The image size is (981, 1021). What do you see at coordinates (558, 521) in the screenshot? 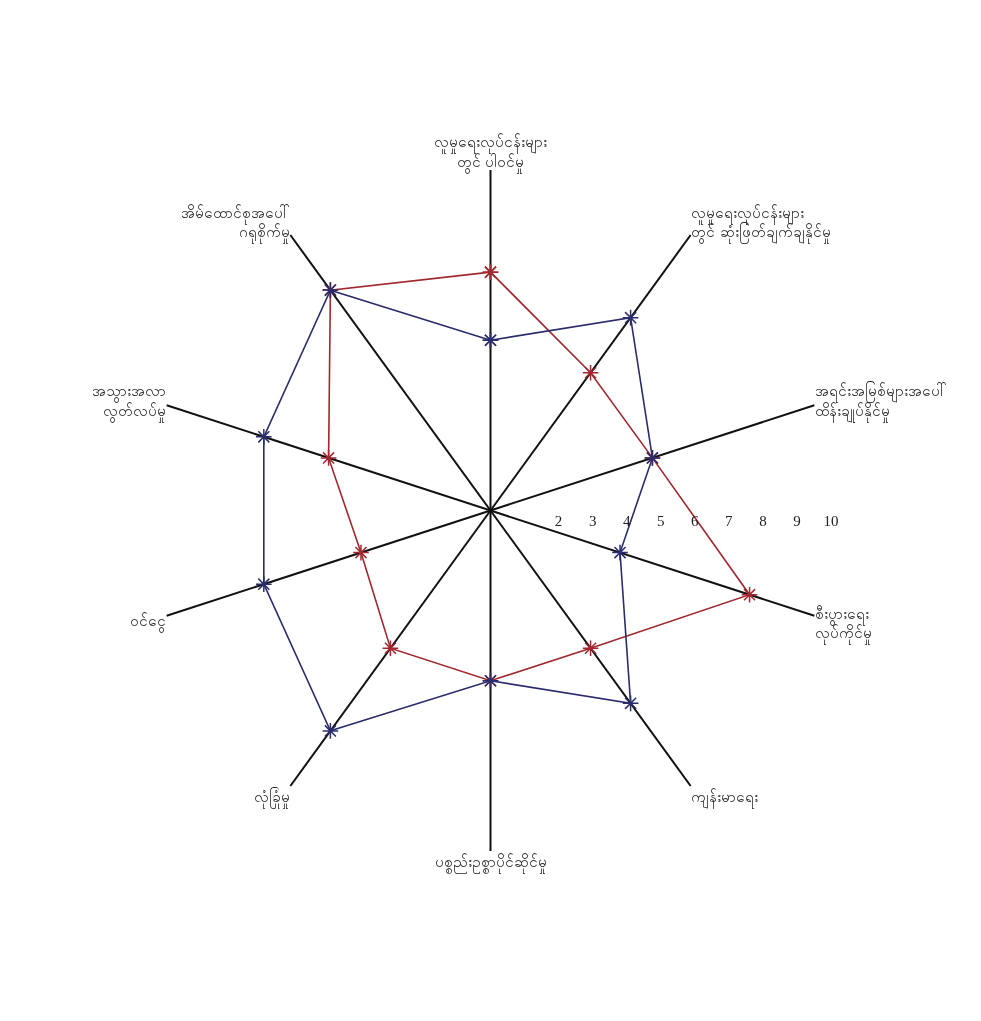
I see `y-tick-label: 2` at bounding box center [558, 521].